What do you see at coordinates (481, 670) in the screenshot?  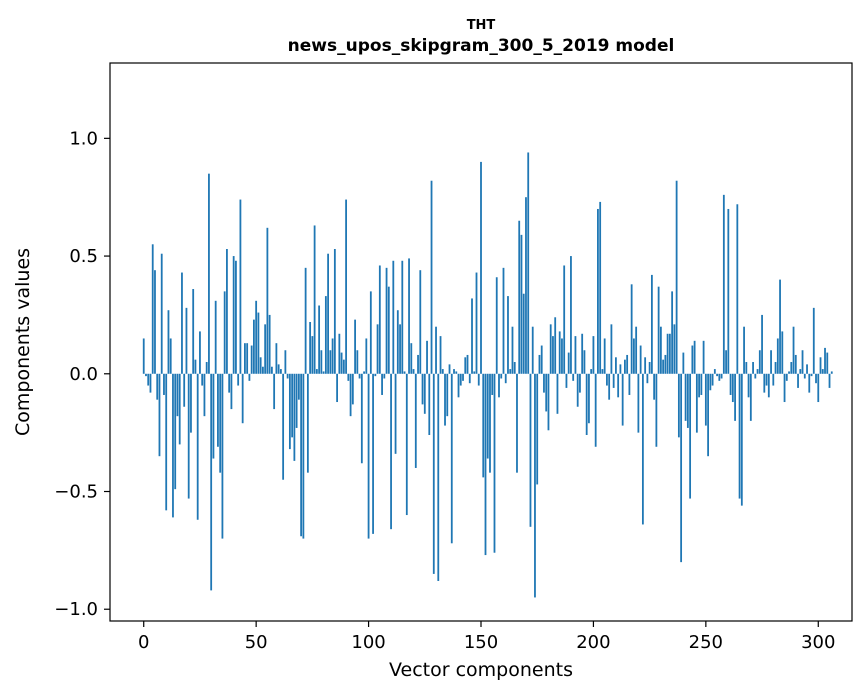 I see `x-axis-label: Vector components` at bounding box center [481, 670].